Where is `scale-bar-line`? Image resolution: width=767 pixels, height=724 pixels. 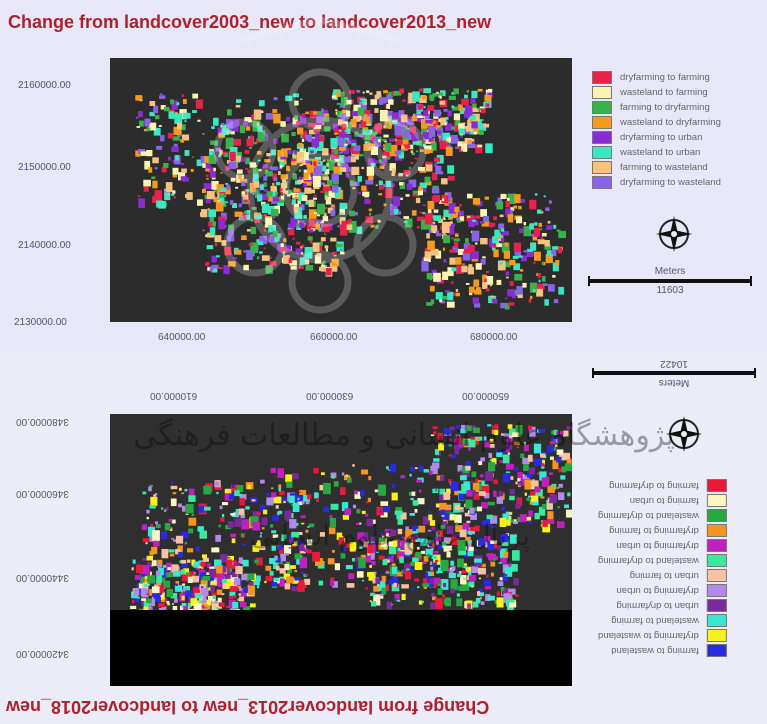
scale-bar-line is located at coordinates (670, 281).